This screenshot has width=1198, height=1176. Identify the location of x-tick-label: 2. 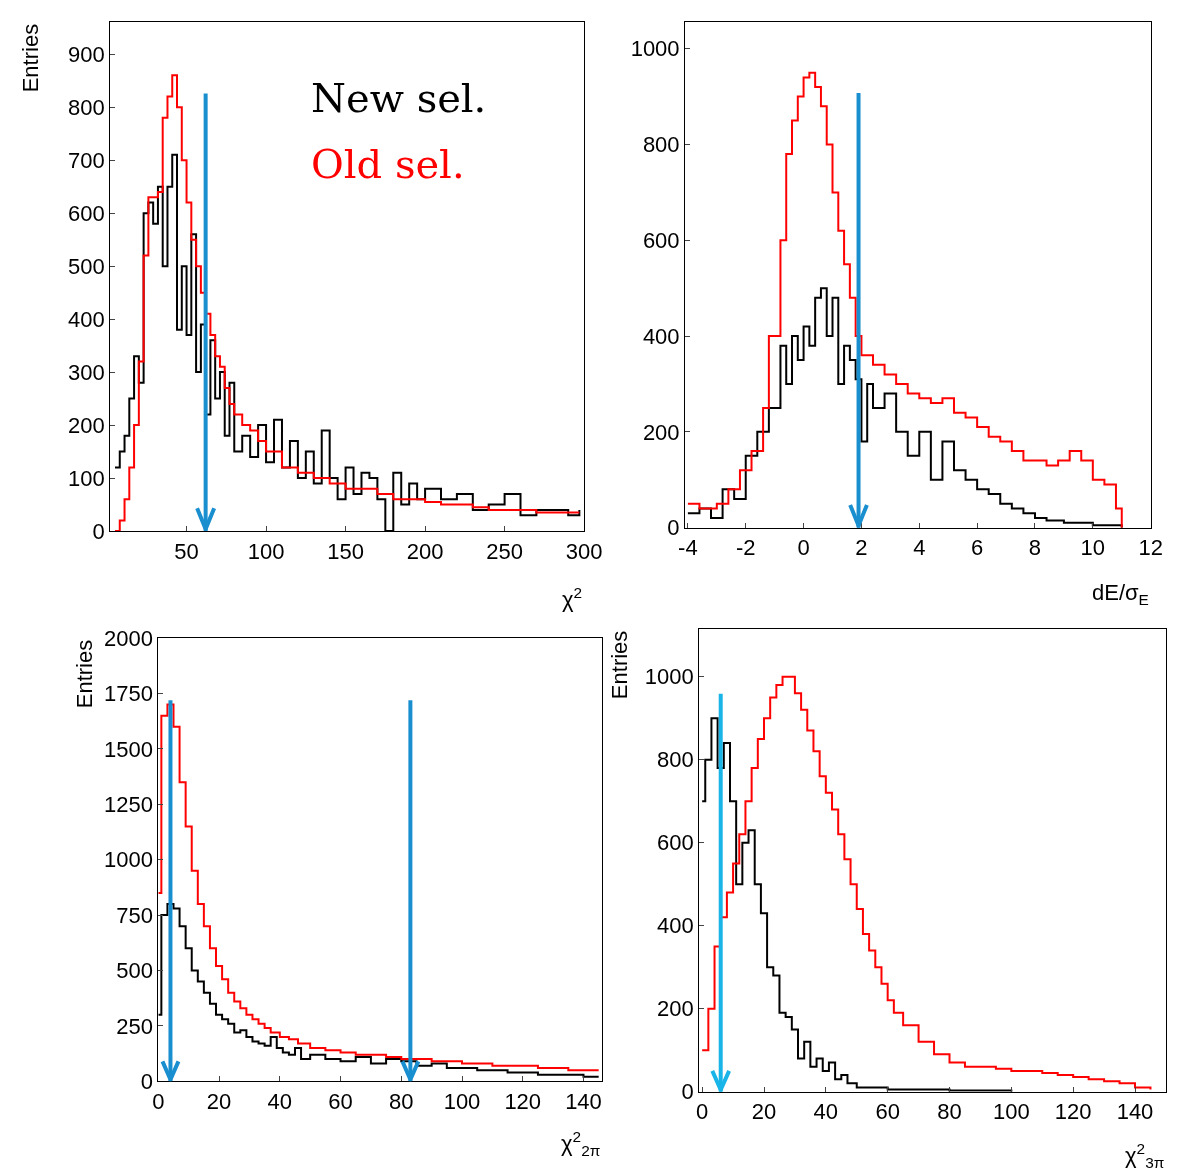
(861, 548).